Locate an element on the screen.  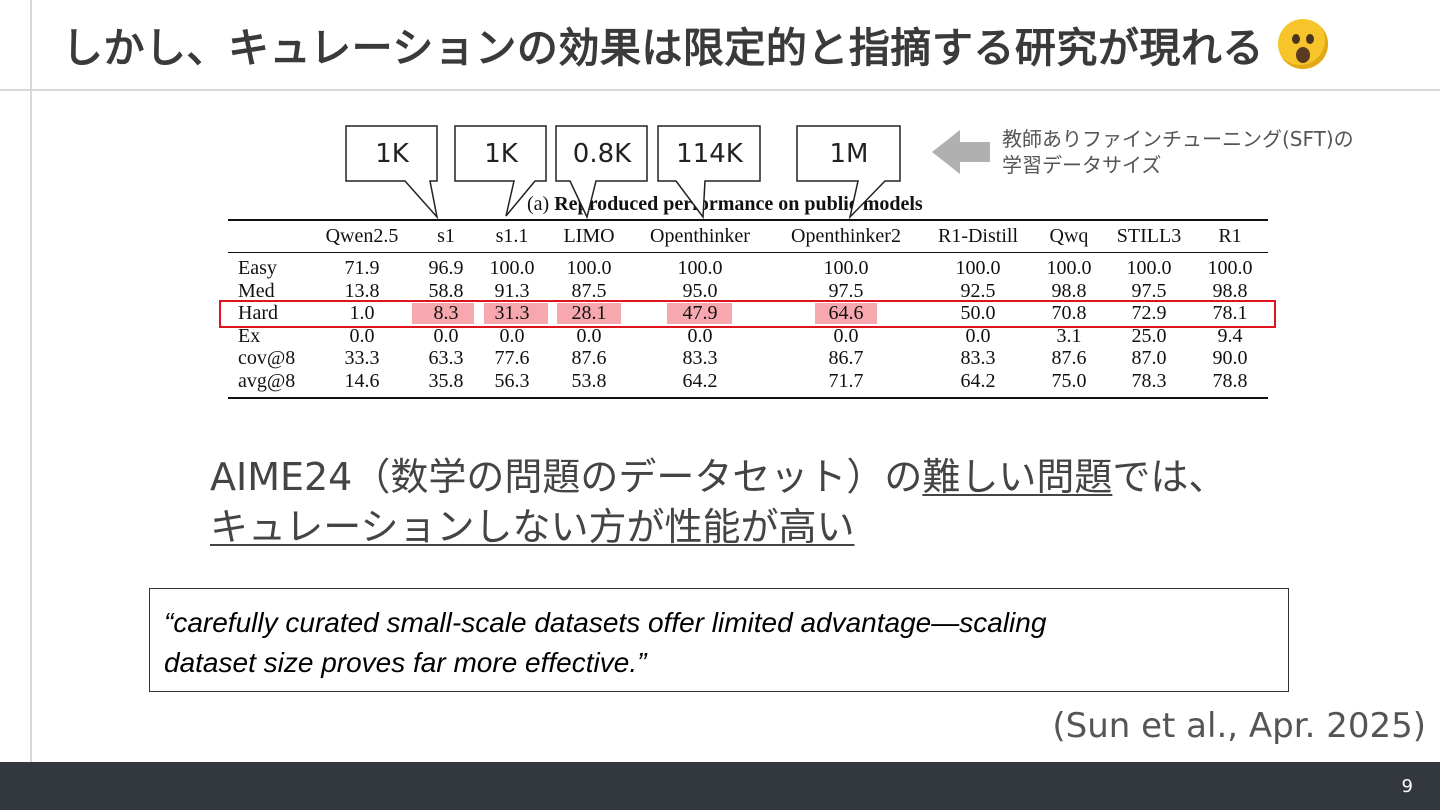
table-cell: 35.8 is located at coordinates (446, 381).